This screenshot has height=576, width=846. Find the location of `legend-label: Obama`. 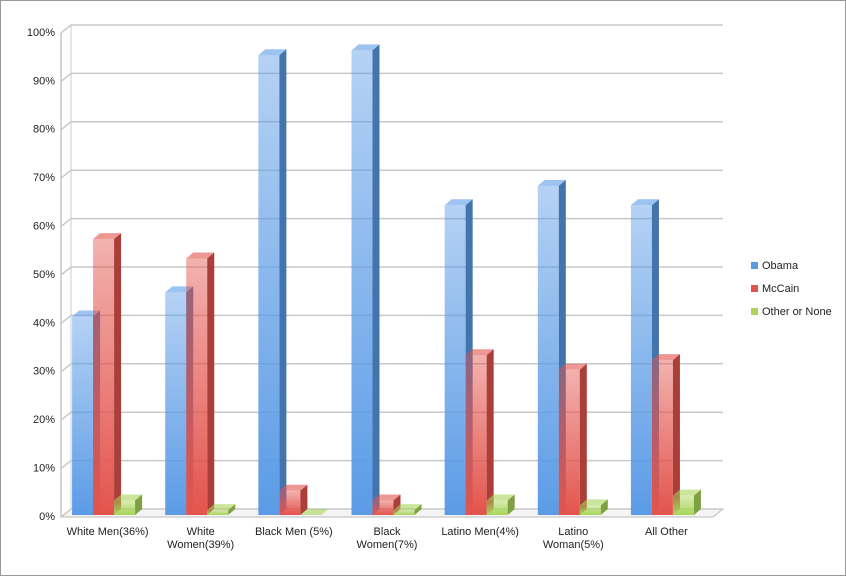

legend-label: Obama is located at coordinates (780, 266).